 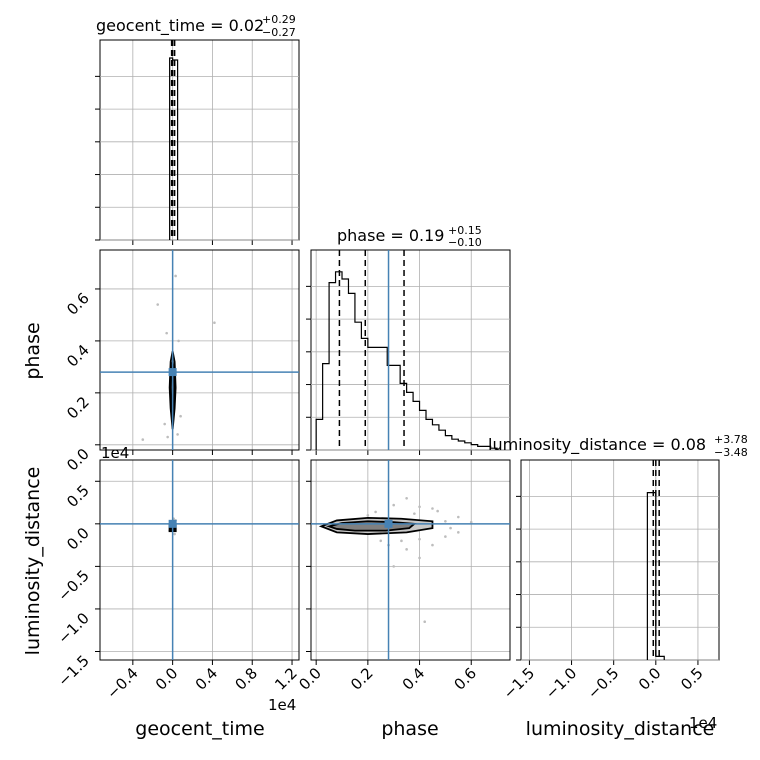 What do you see at coordinates (703, 723) in the screenshot?
I see `offset-label-luminosity-distance-x: 1e4` at bounding box center [703, 723].